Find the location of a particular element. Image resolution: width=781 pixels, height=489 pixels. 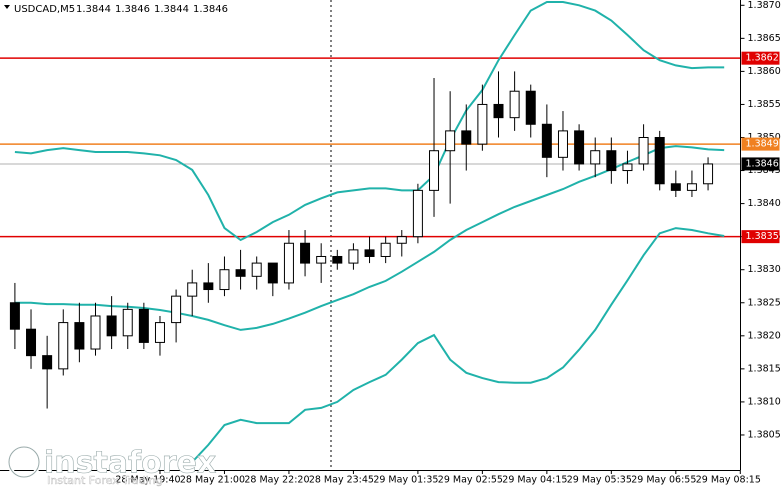

y-tick-label: 1.3820 is located at coordinates (764, 335).